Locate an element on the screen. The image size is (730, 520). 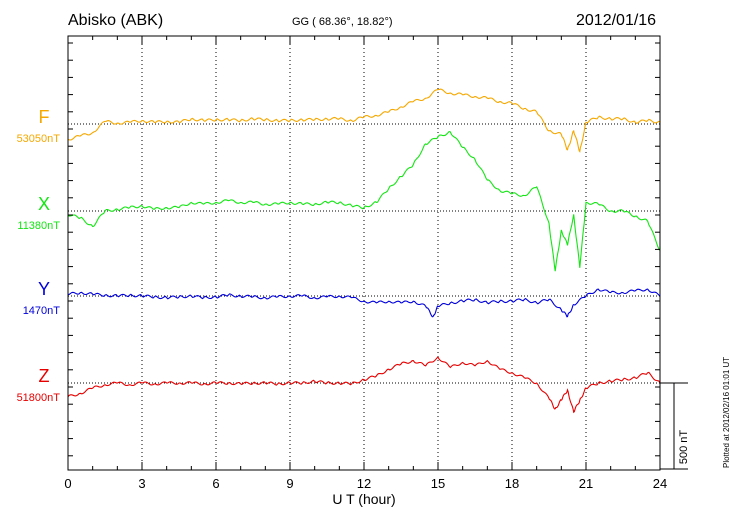
component-labels: F 53050nT X 11380nT Y 1470nT Z 51800nT is located at coordinates (39, 255).